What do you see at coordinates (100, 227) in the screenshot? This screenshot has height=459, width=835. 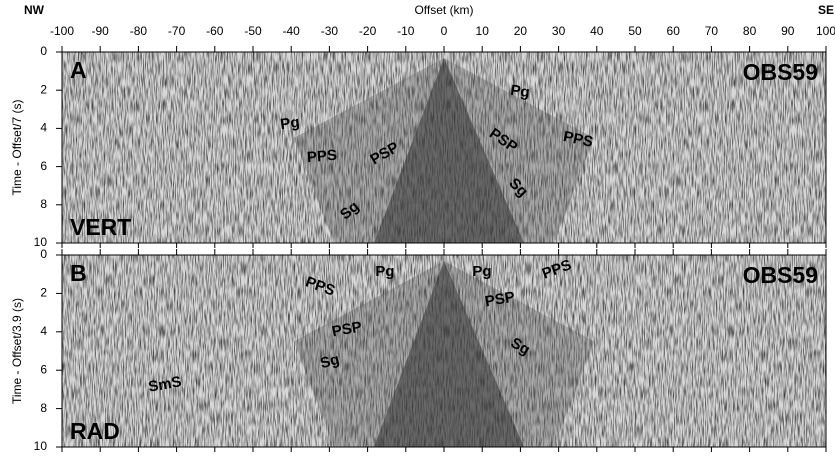 I see `component-label: VERT` at bounding box center [100, 227].